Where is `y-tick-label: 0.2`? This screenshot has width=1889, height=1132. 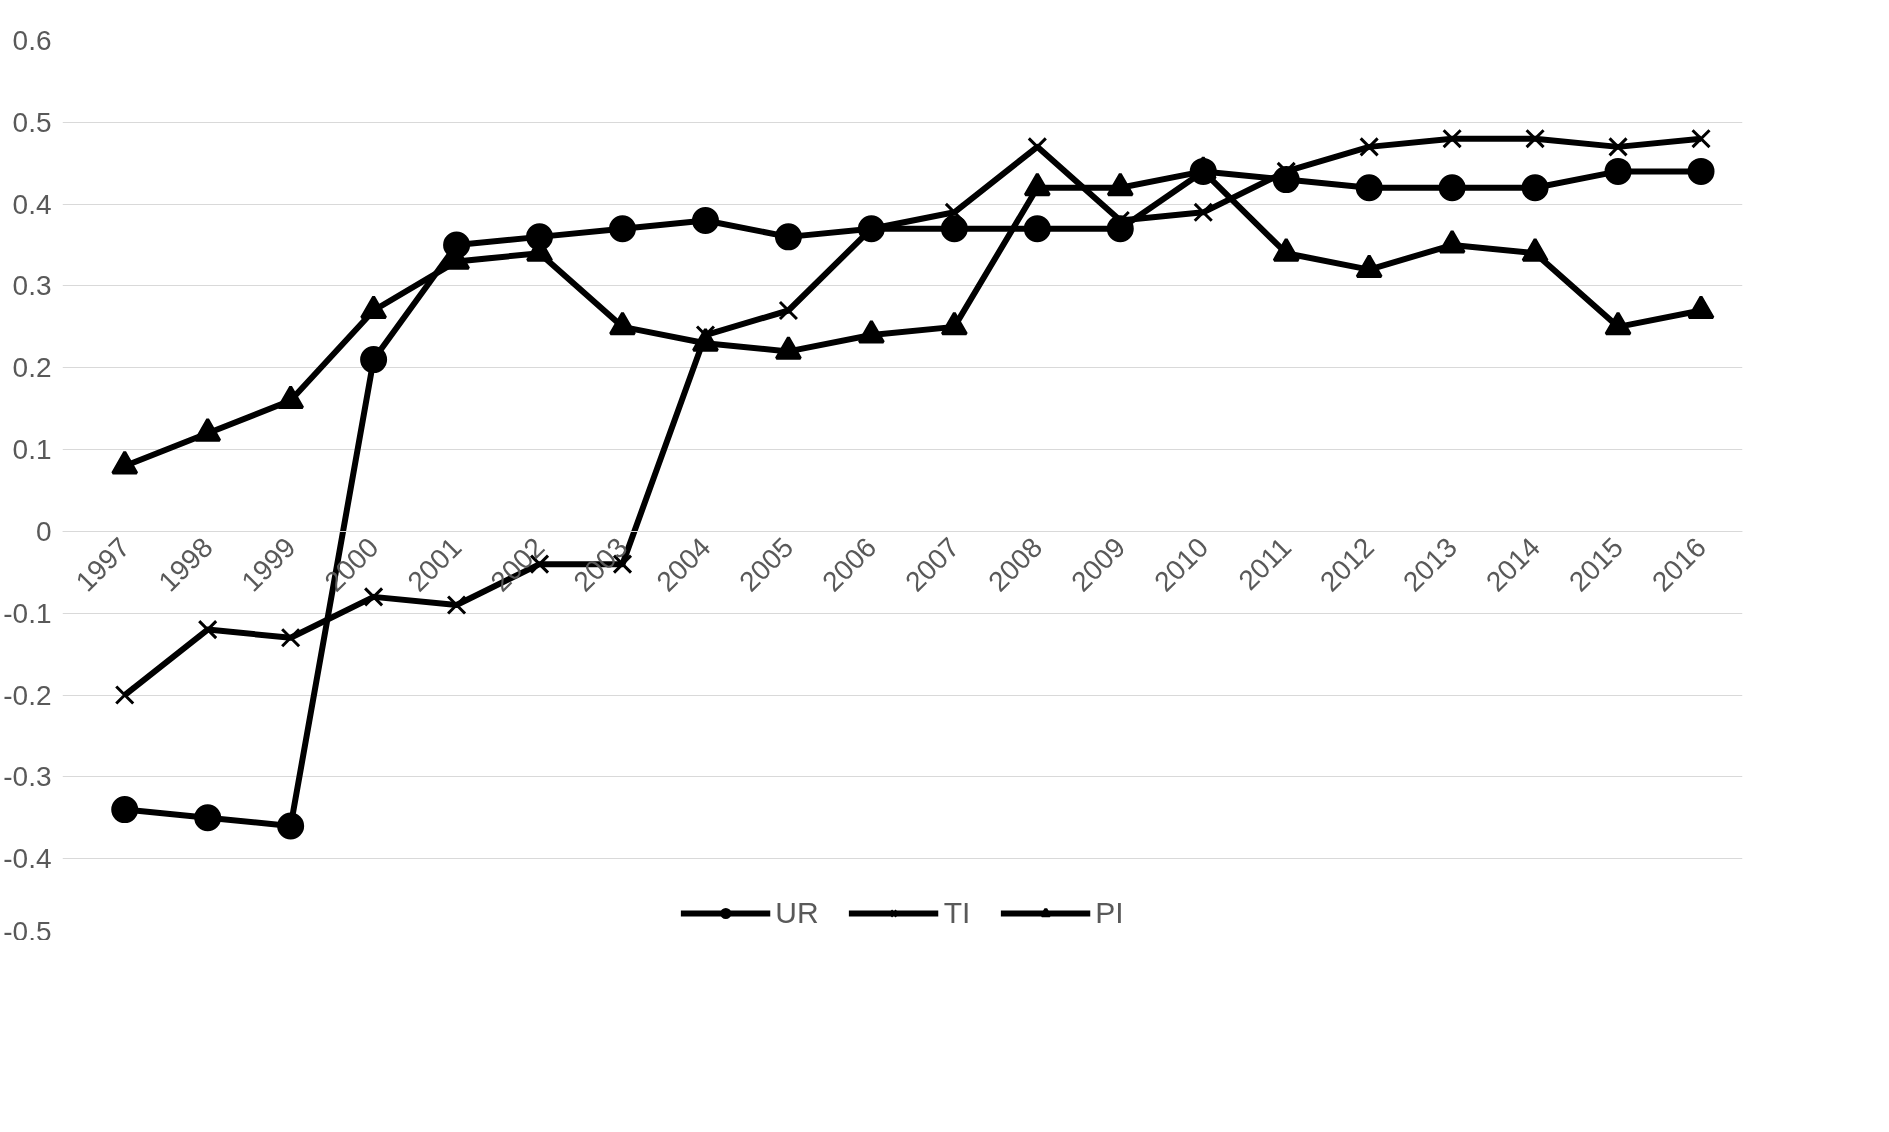 y-tick-label: 0.2 is located at coordinates (32, 368).